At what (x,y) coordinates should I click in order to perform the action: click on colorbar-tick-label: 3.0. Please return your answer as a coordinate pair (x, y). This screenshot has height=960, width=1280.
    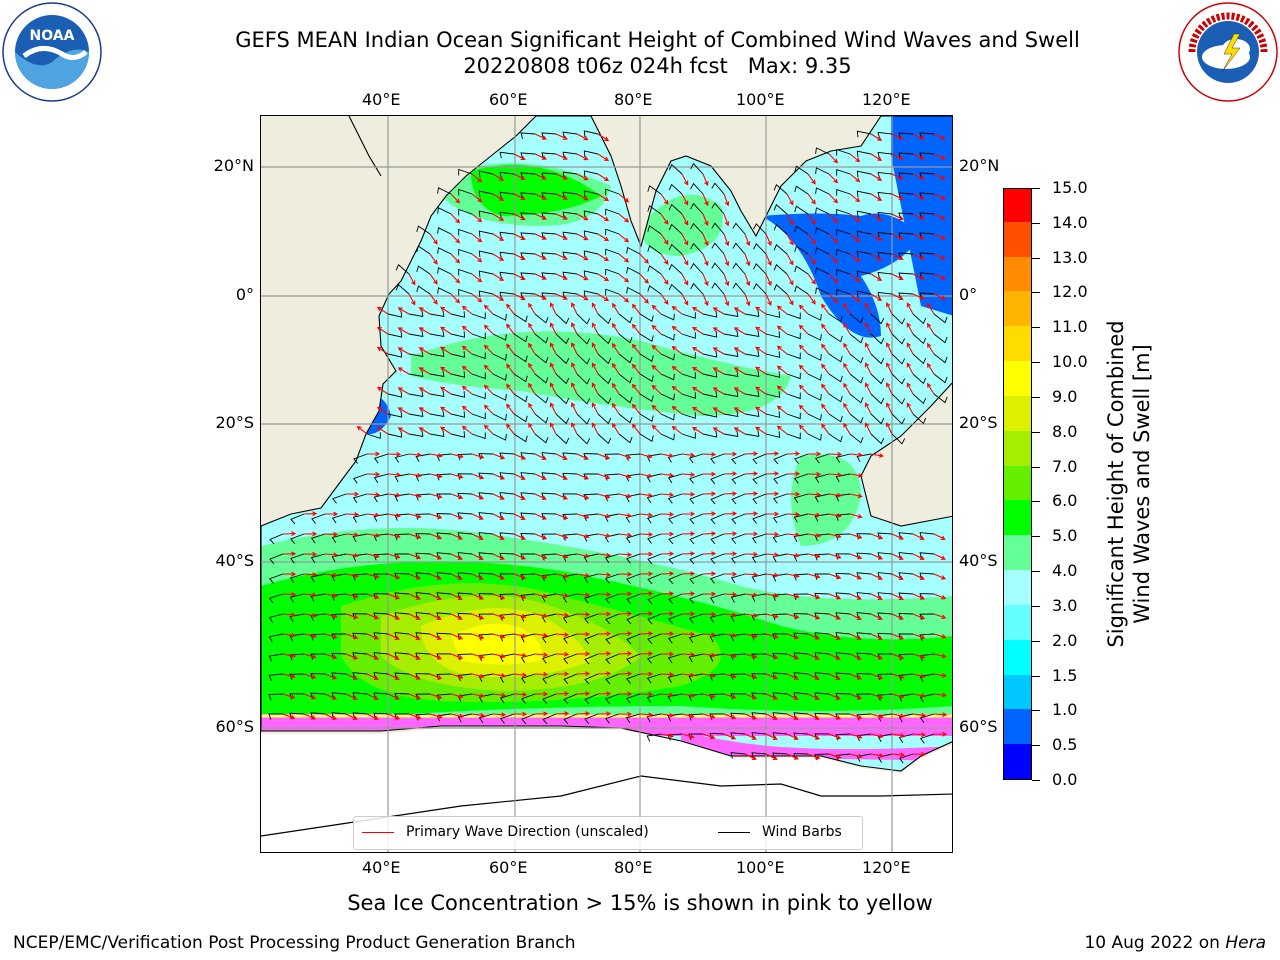
    Looking at the image, I should click on (1065, 605).